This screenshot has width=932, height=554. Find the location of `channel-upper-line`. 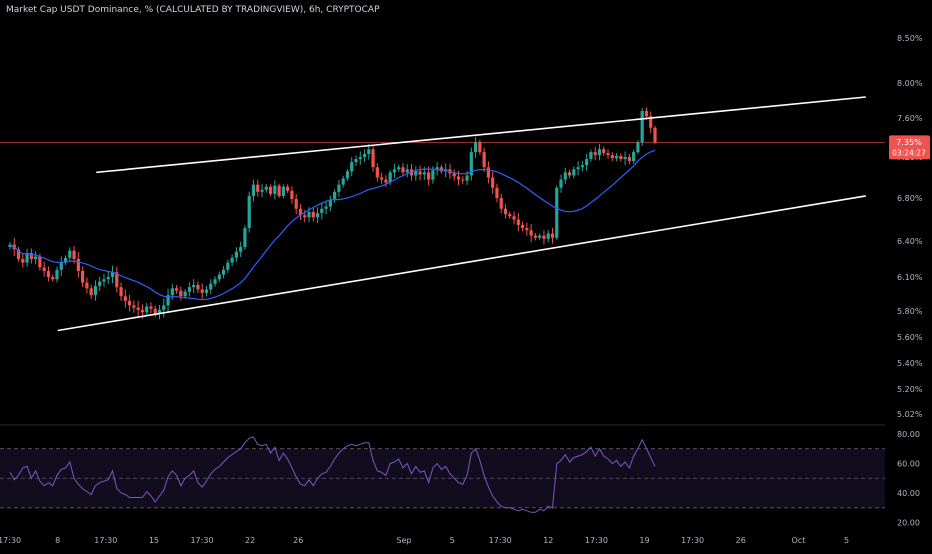

channel-upper-line is located at coordinates (481, 135).